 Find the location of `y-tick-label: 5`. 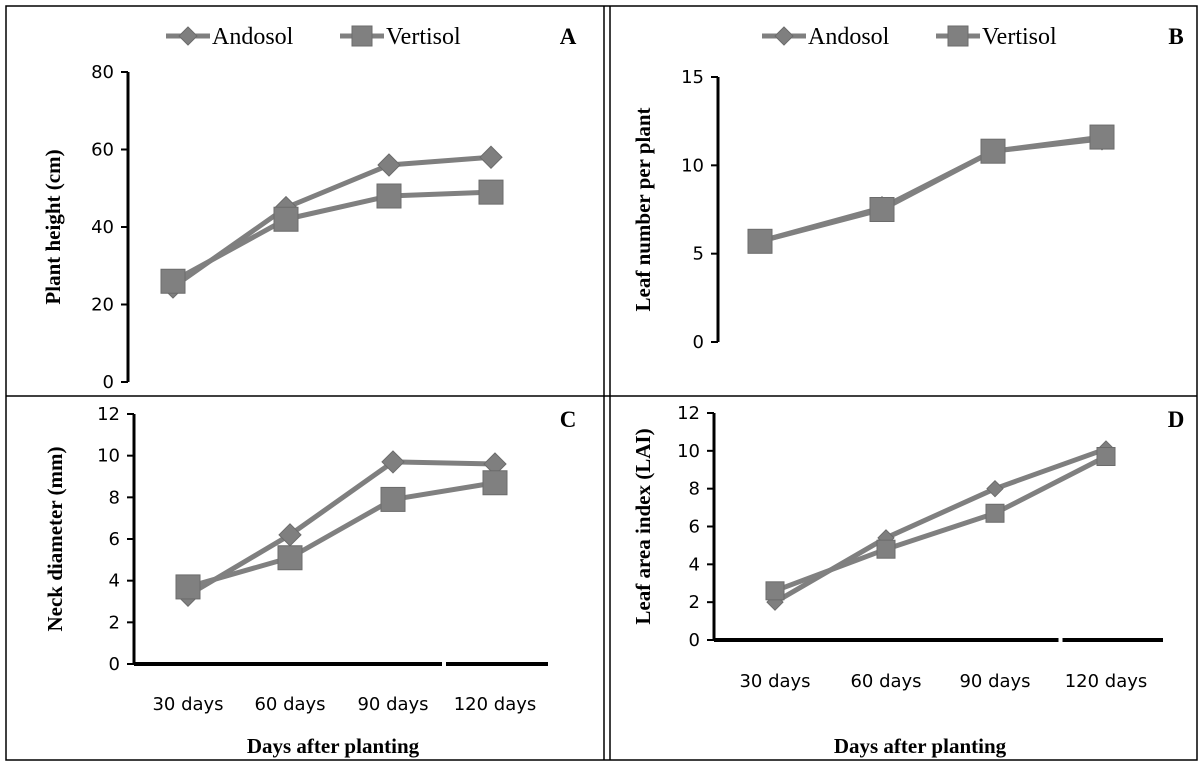

y-tick-label: 5 is located at coordinates (698, 254).